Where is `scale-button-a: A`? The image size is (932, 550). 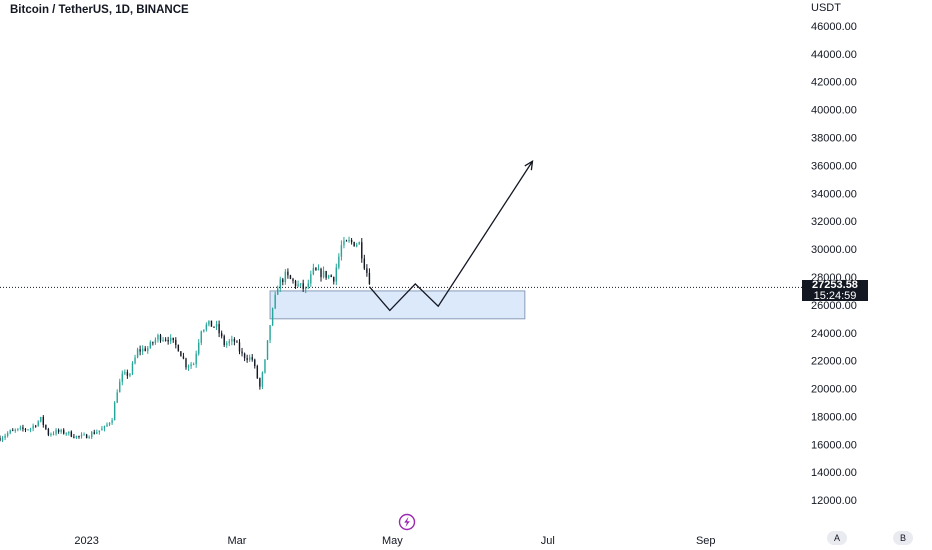 scale-button-a: A is located at coordinates (837, 538).